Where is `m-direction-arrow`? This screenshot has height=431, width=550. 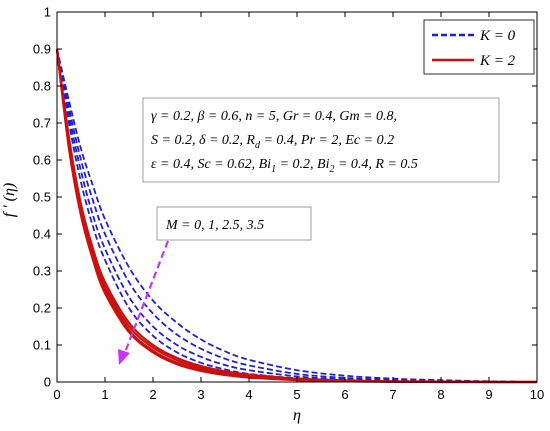 m-direction-arrow is located at coordinates (146, 298).